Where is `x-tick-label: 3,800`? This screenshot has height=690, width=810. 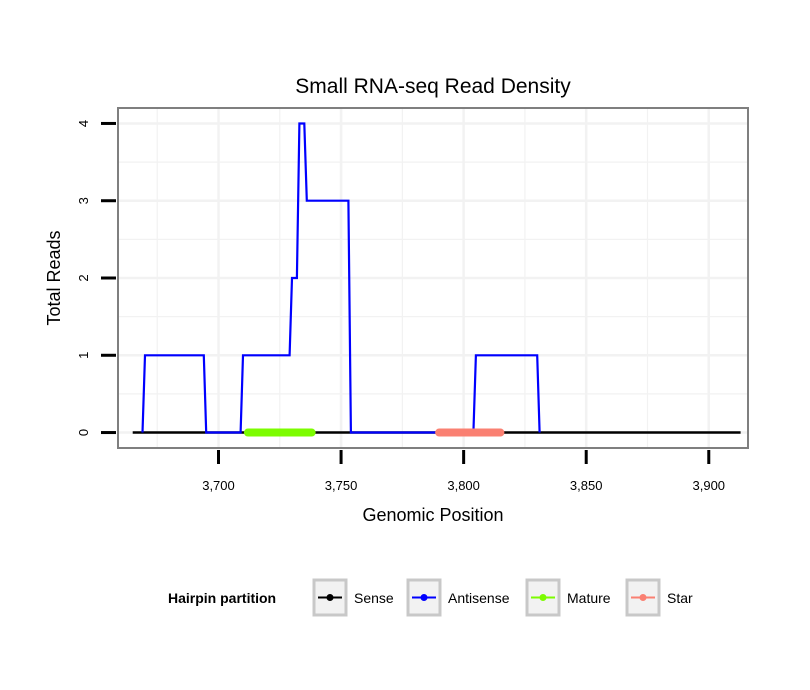 x-tick-label: 3,800 is located at coordinates (463, 485).